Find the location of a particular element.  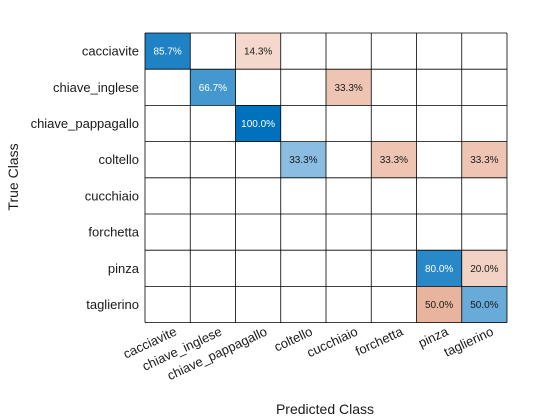

column-tick-label: cucchiaio is located at coordinates (331, 342).